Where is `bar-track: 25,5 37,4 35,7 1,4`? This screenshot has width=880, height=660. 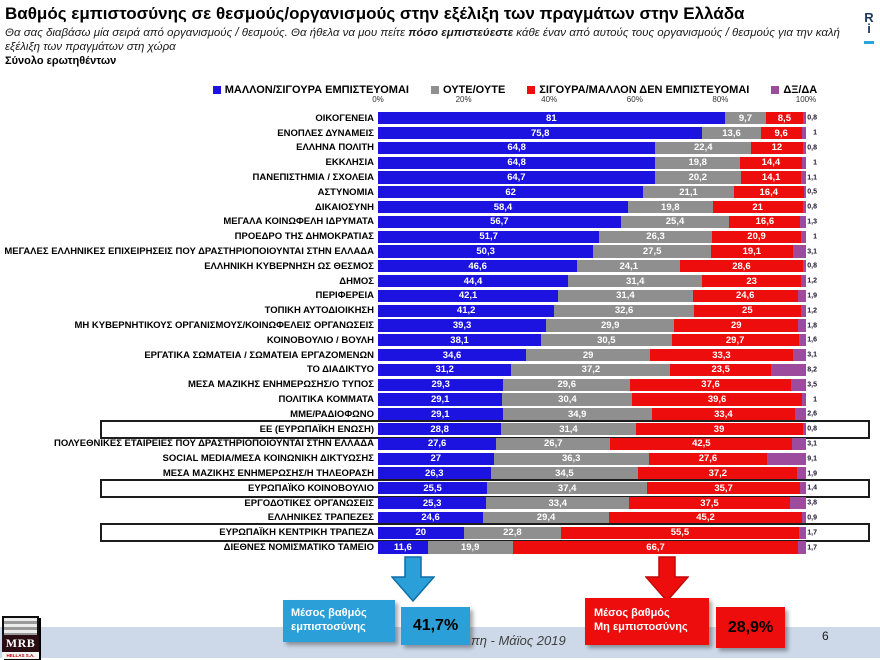 bar-track: 25,5 37,4 35,7 1,4 is located at coordinates (597, 488).